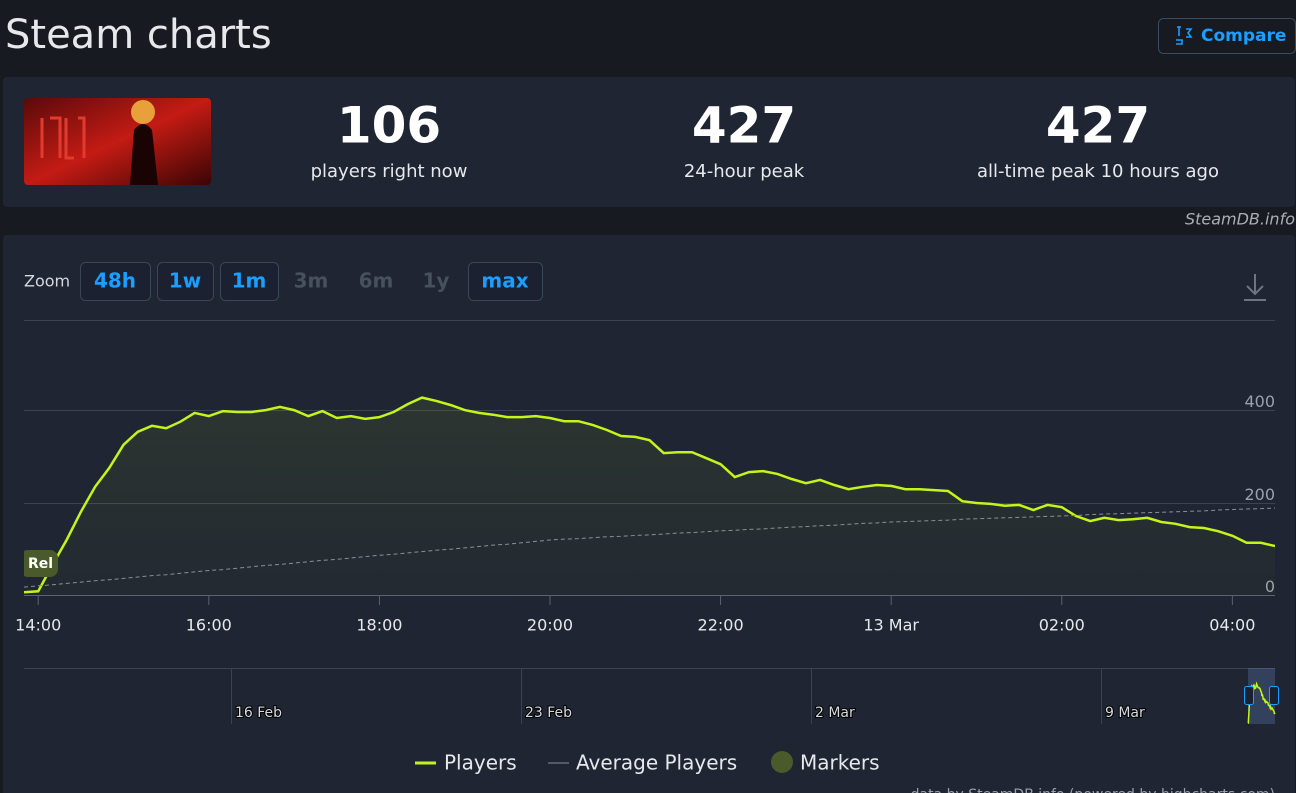  Describe the element at coordinates (389, 126) in the screenshot. I see `stat-value: 106` at that location.